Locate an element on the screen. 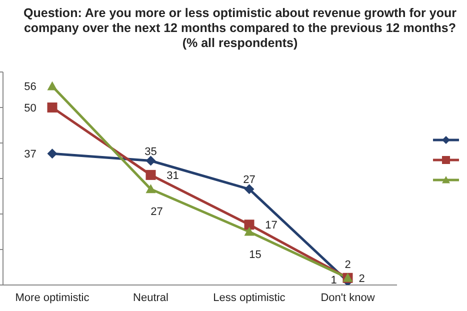 Image resolution: width=467 pixels, height=311 pixels. data-label: 15 is located at coordinates (255, 254).